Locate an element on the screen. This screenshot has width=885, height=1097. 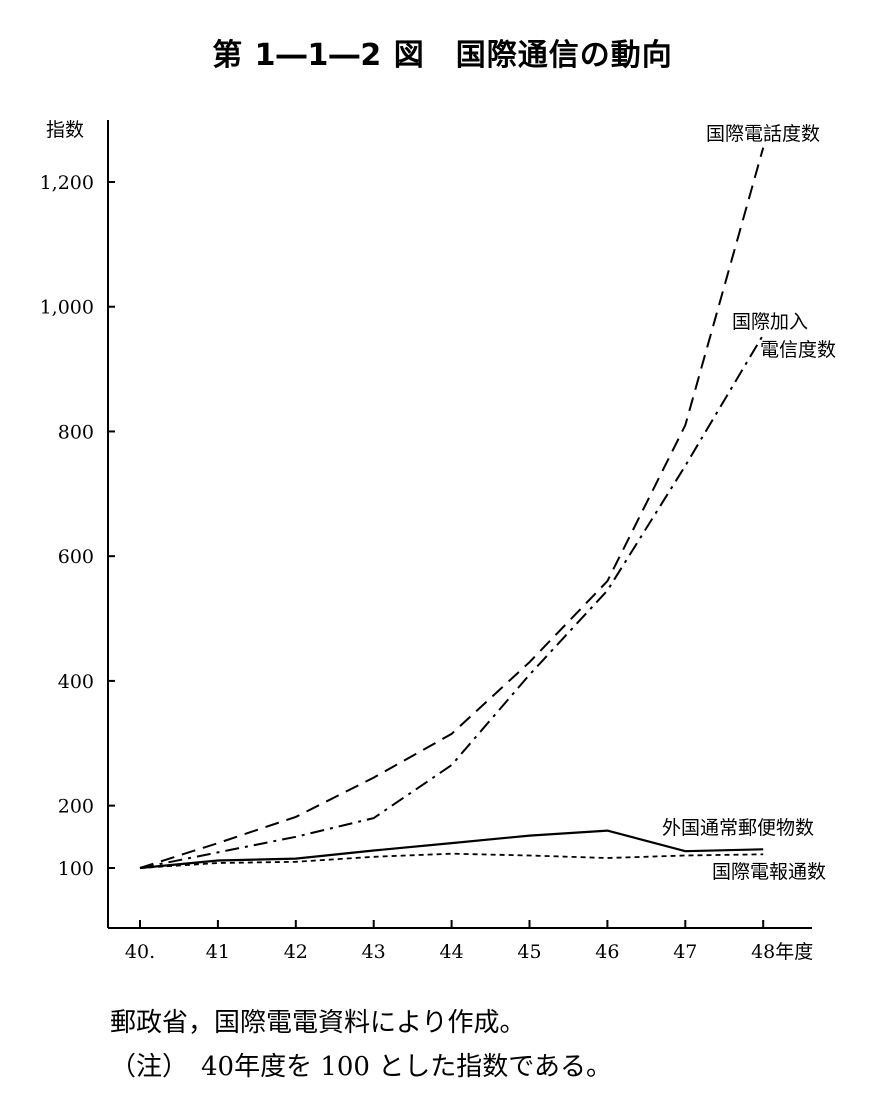
source-note: 郵政省，国際電電資料により作成。 is located at coordinates (318, 1023).